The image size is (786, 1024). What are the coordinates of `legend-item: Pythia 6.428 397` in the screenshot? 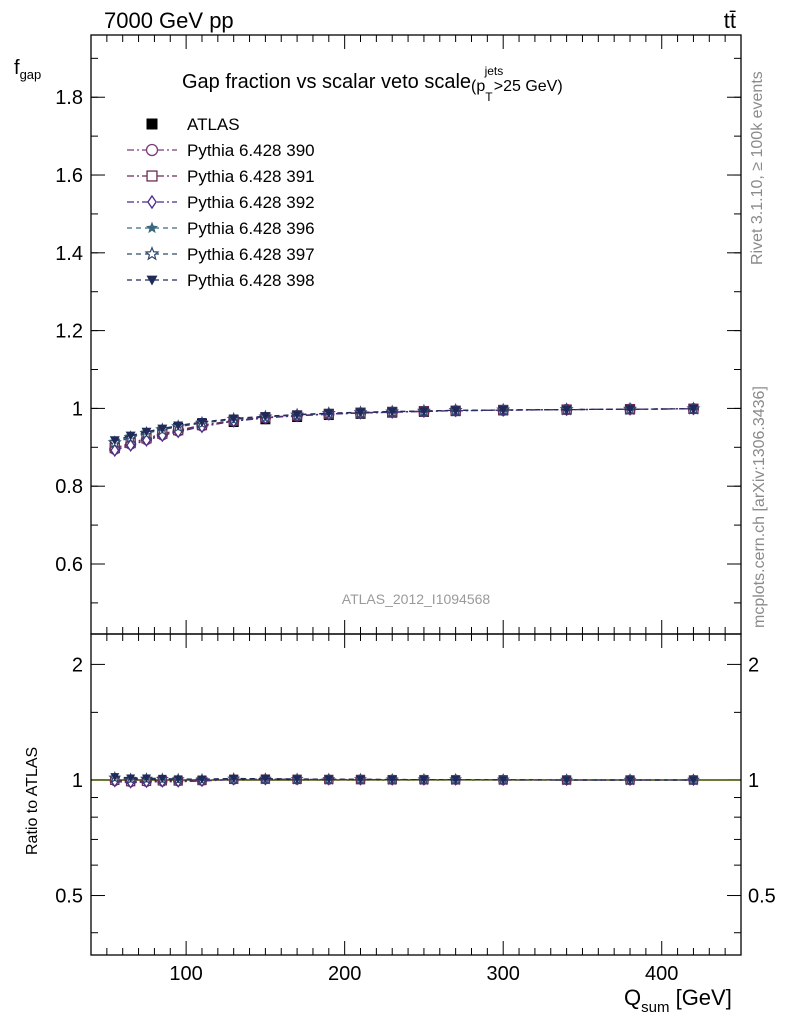 It's located at (221, 254).